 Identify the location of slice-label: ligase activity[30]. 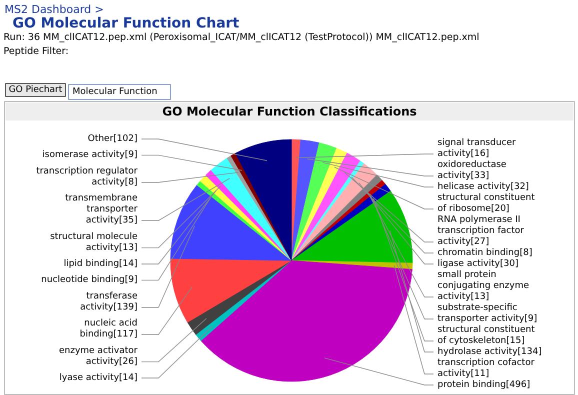
(478, 264).